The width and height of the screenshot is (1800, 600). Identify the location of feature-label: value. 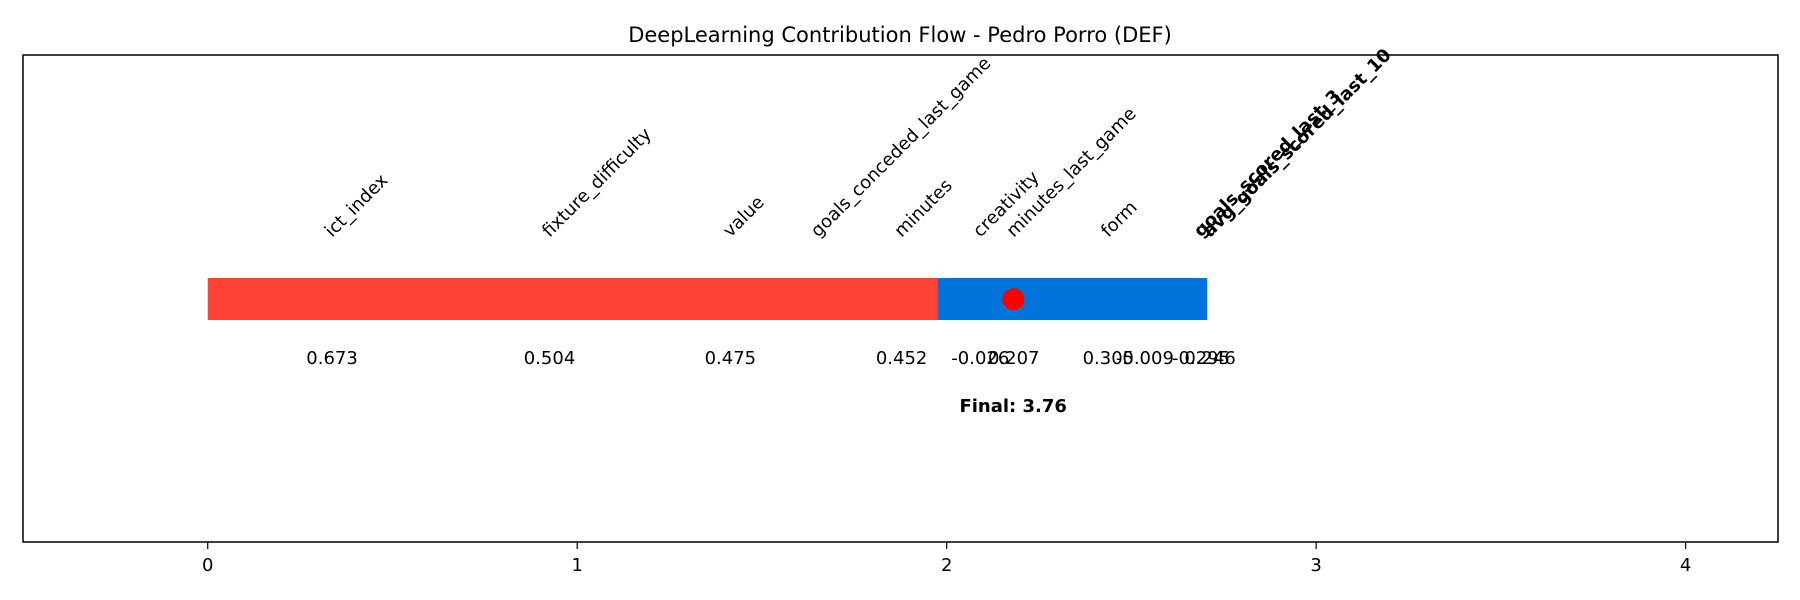
(744, 217).